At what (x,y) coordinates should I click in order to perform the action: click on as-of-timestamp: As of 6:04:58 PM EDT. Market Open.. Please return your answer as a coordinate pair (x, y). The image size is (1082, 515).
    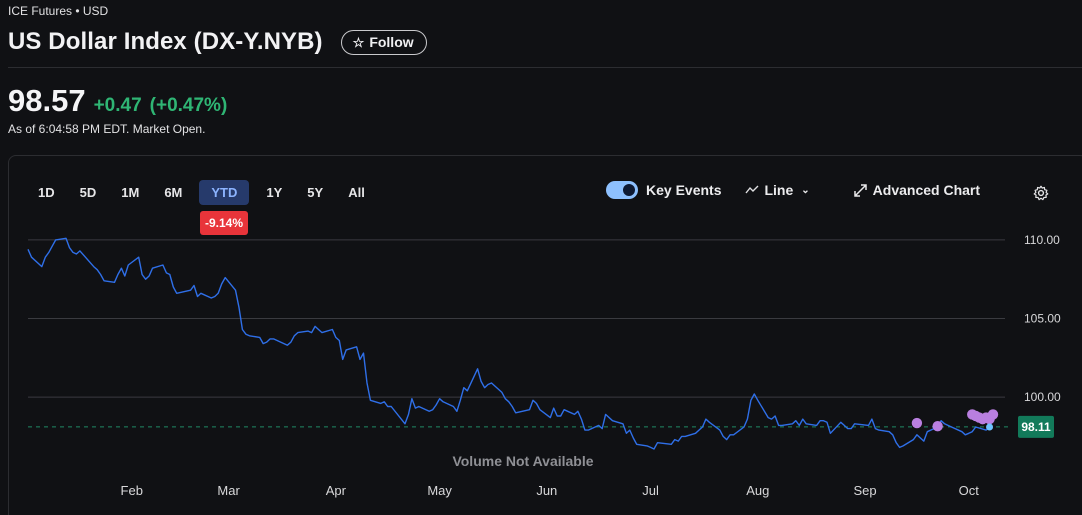
    Looking at the image, I should click on (107, 129).